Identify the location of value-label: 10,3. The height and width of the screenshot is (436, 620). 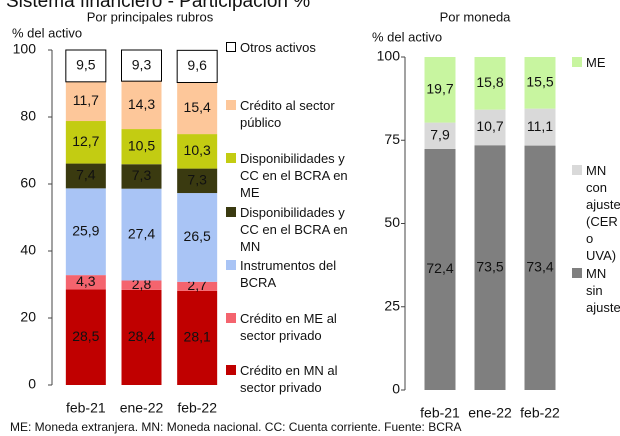
(197, 150).